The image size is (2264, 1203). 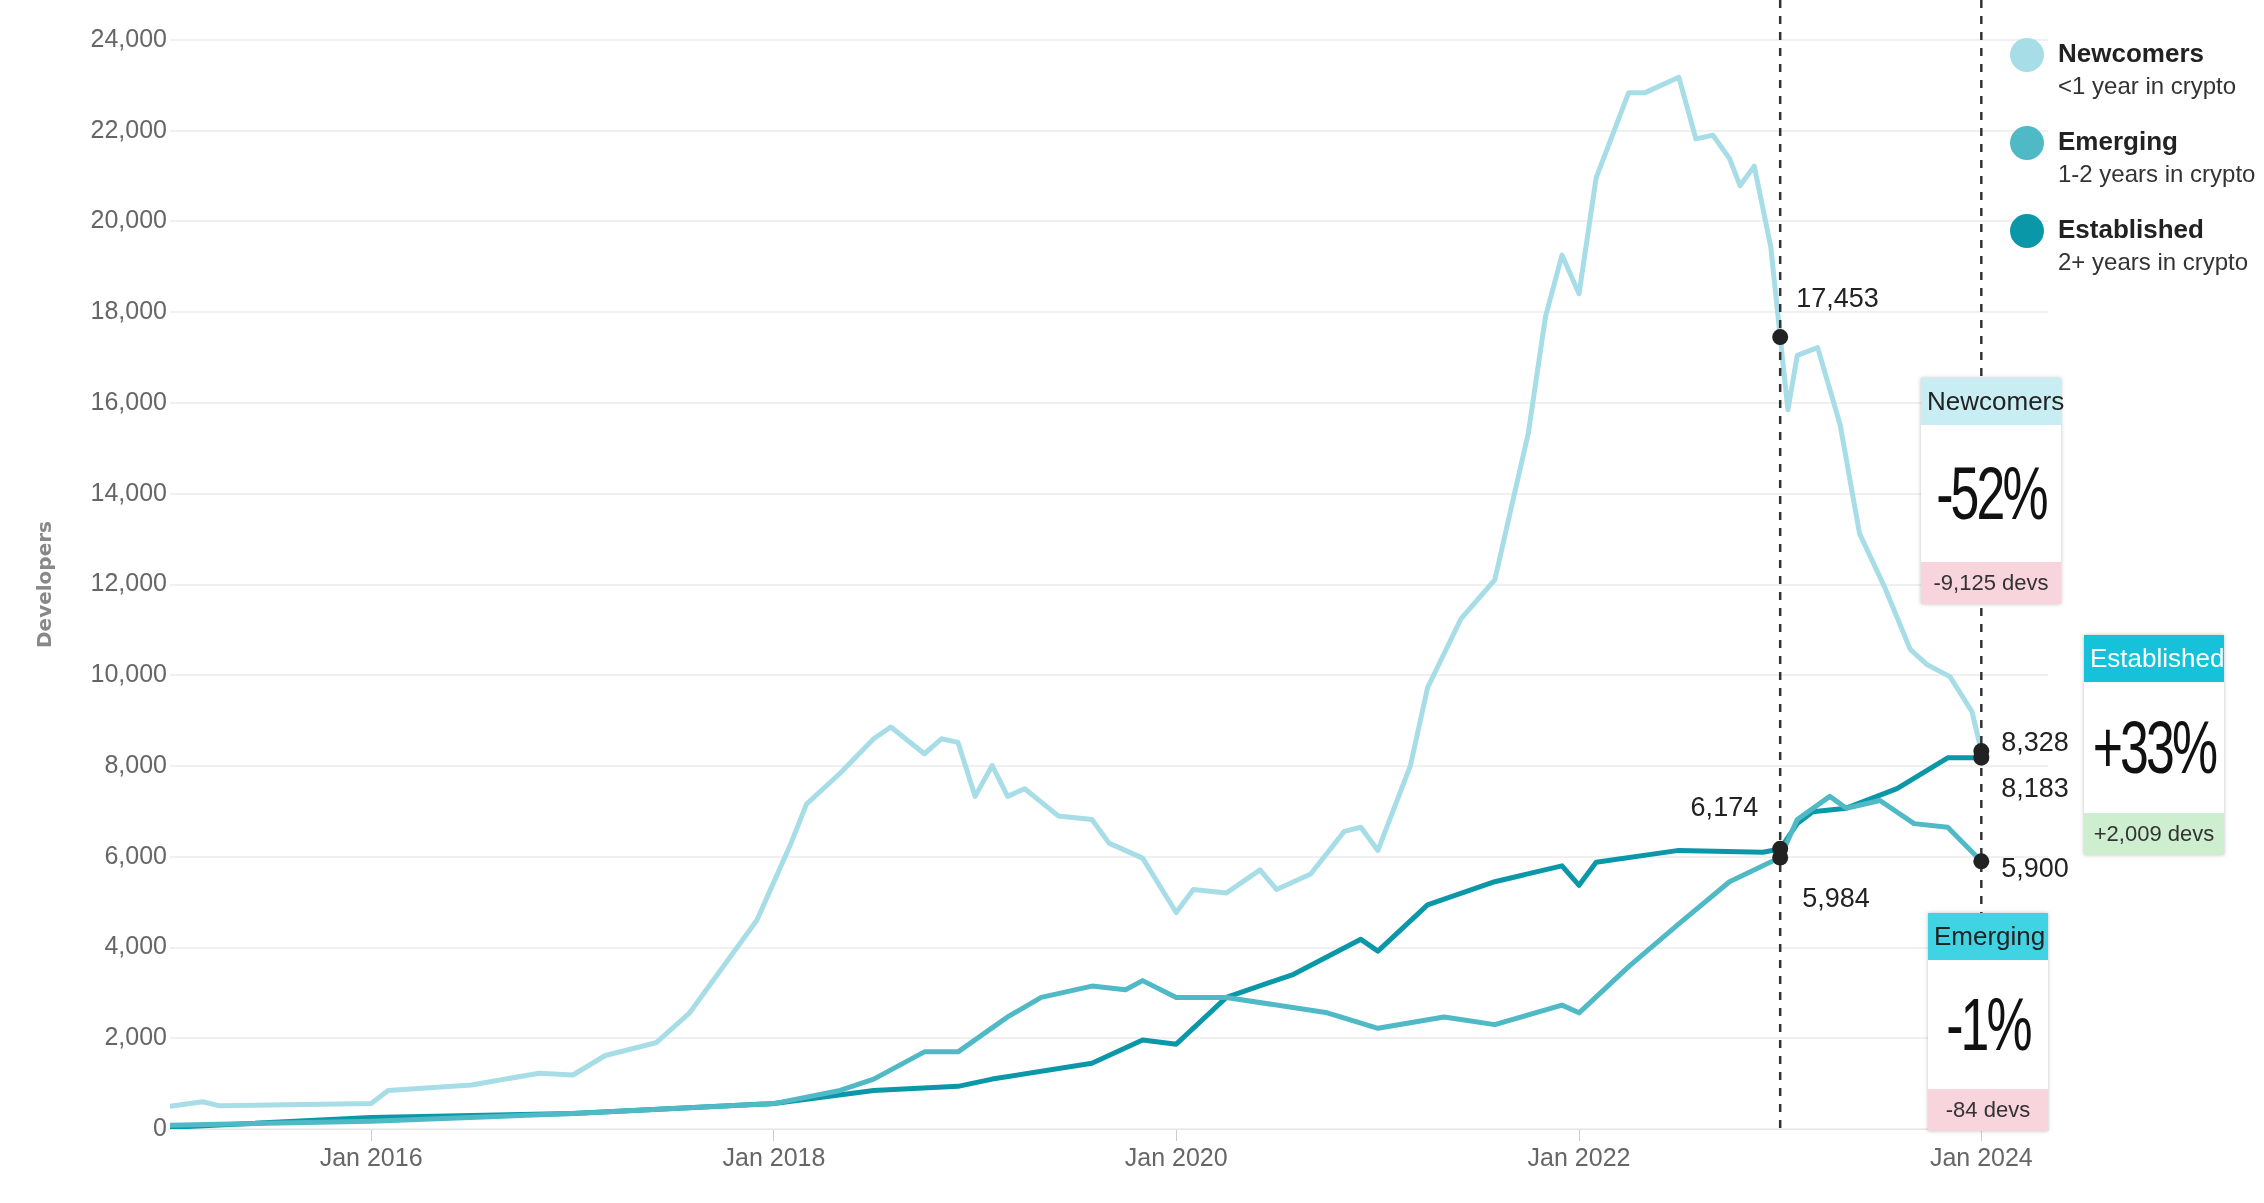 What do you see at coordinates (2154, 658) in the screenshot?
I see `text: Established` at bounding box center [2154, 658].